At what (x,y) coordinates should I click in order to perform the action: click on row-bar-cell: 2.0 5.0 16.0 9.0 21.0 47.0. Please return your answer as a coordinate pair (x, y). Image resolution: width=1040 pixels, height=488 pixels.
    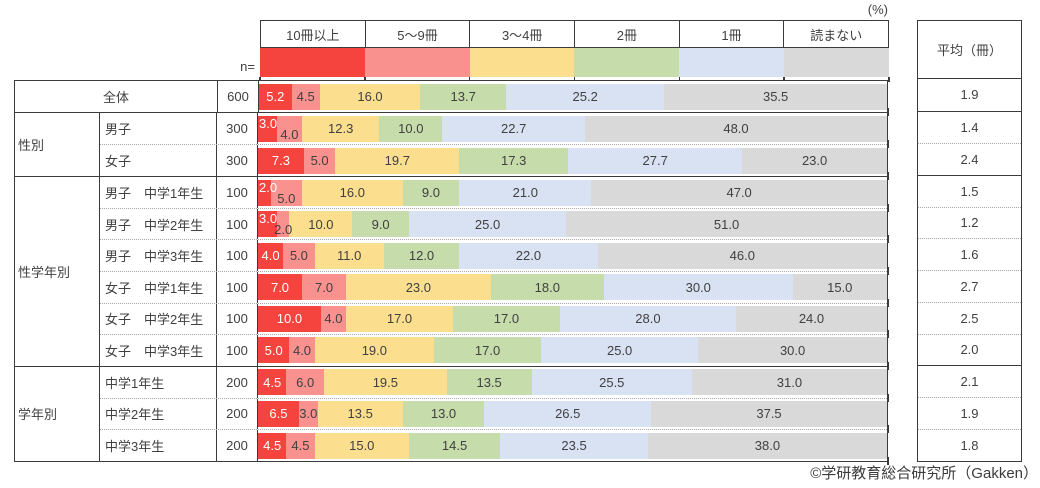
    Looking at the image, I should click on (573, 194).